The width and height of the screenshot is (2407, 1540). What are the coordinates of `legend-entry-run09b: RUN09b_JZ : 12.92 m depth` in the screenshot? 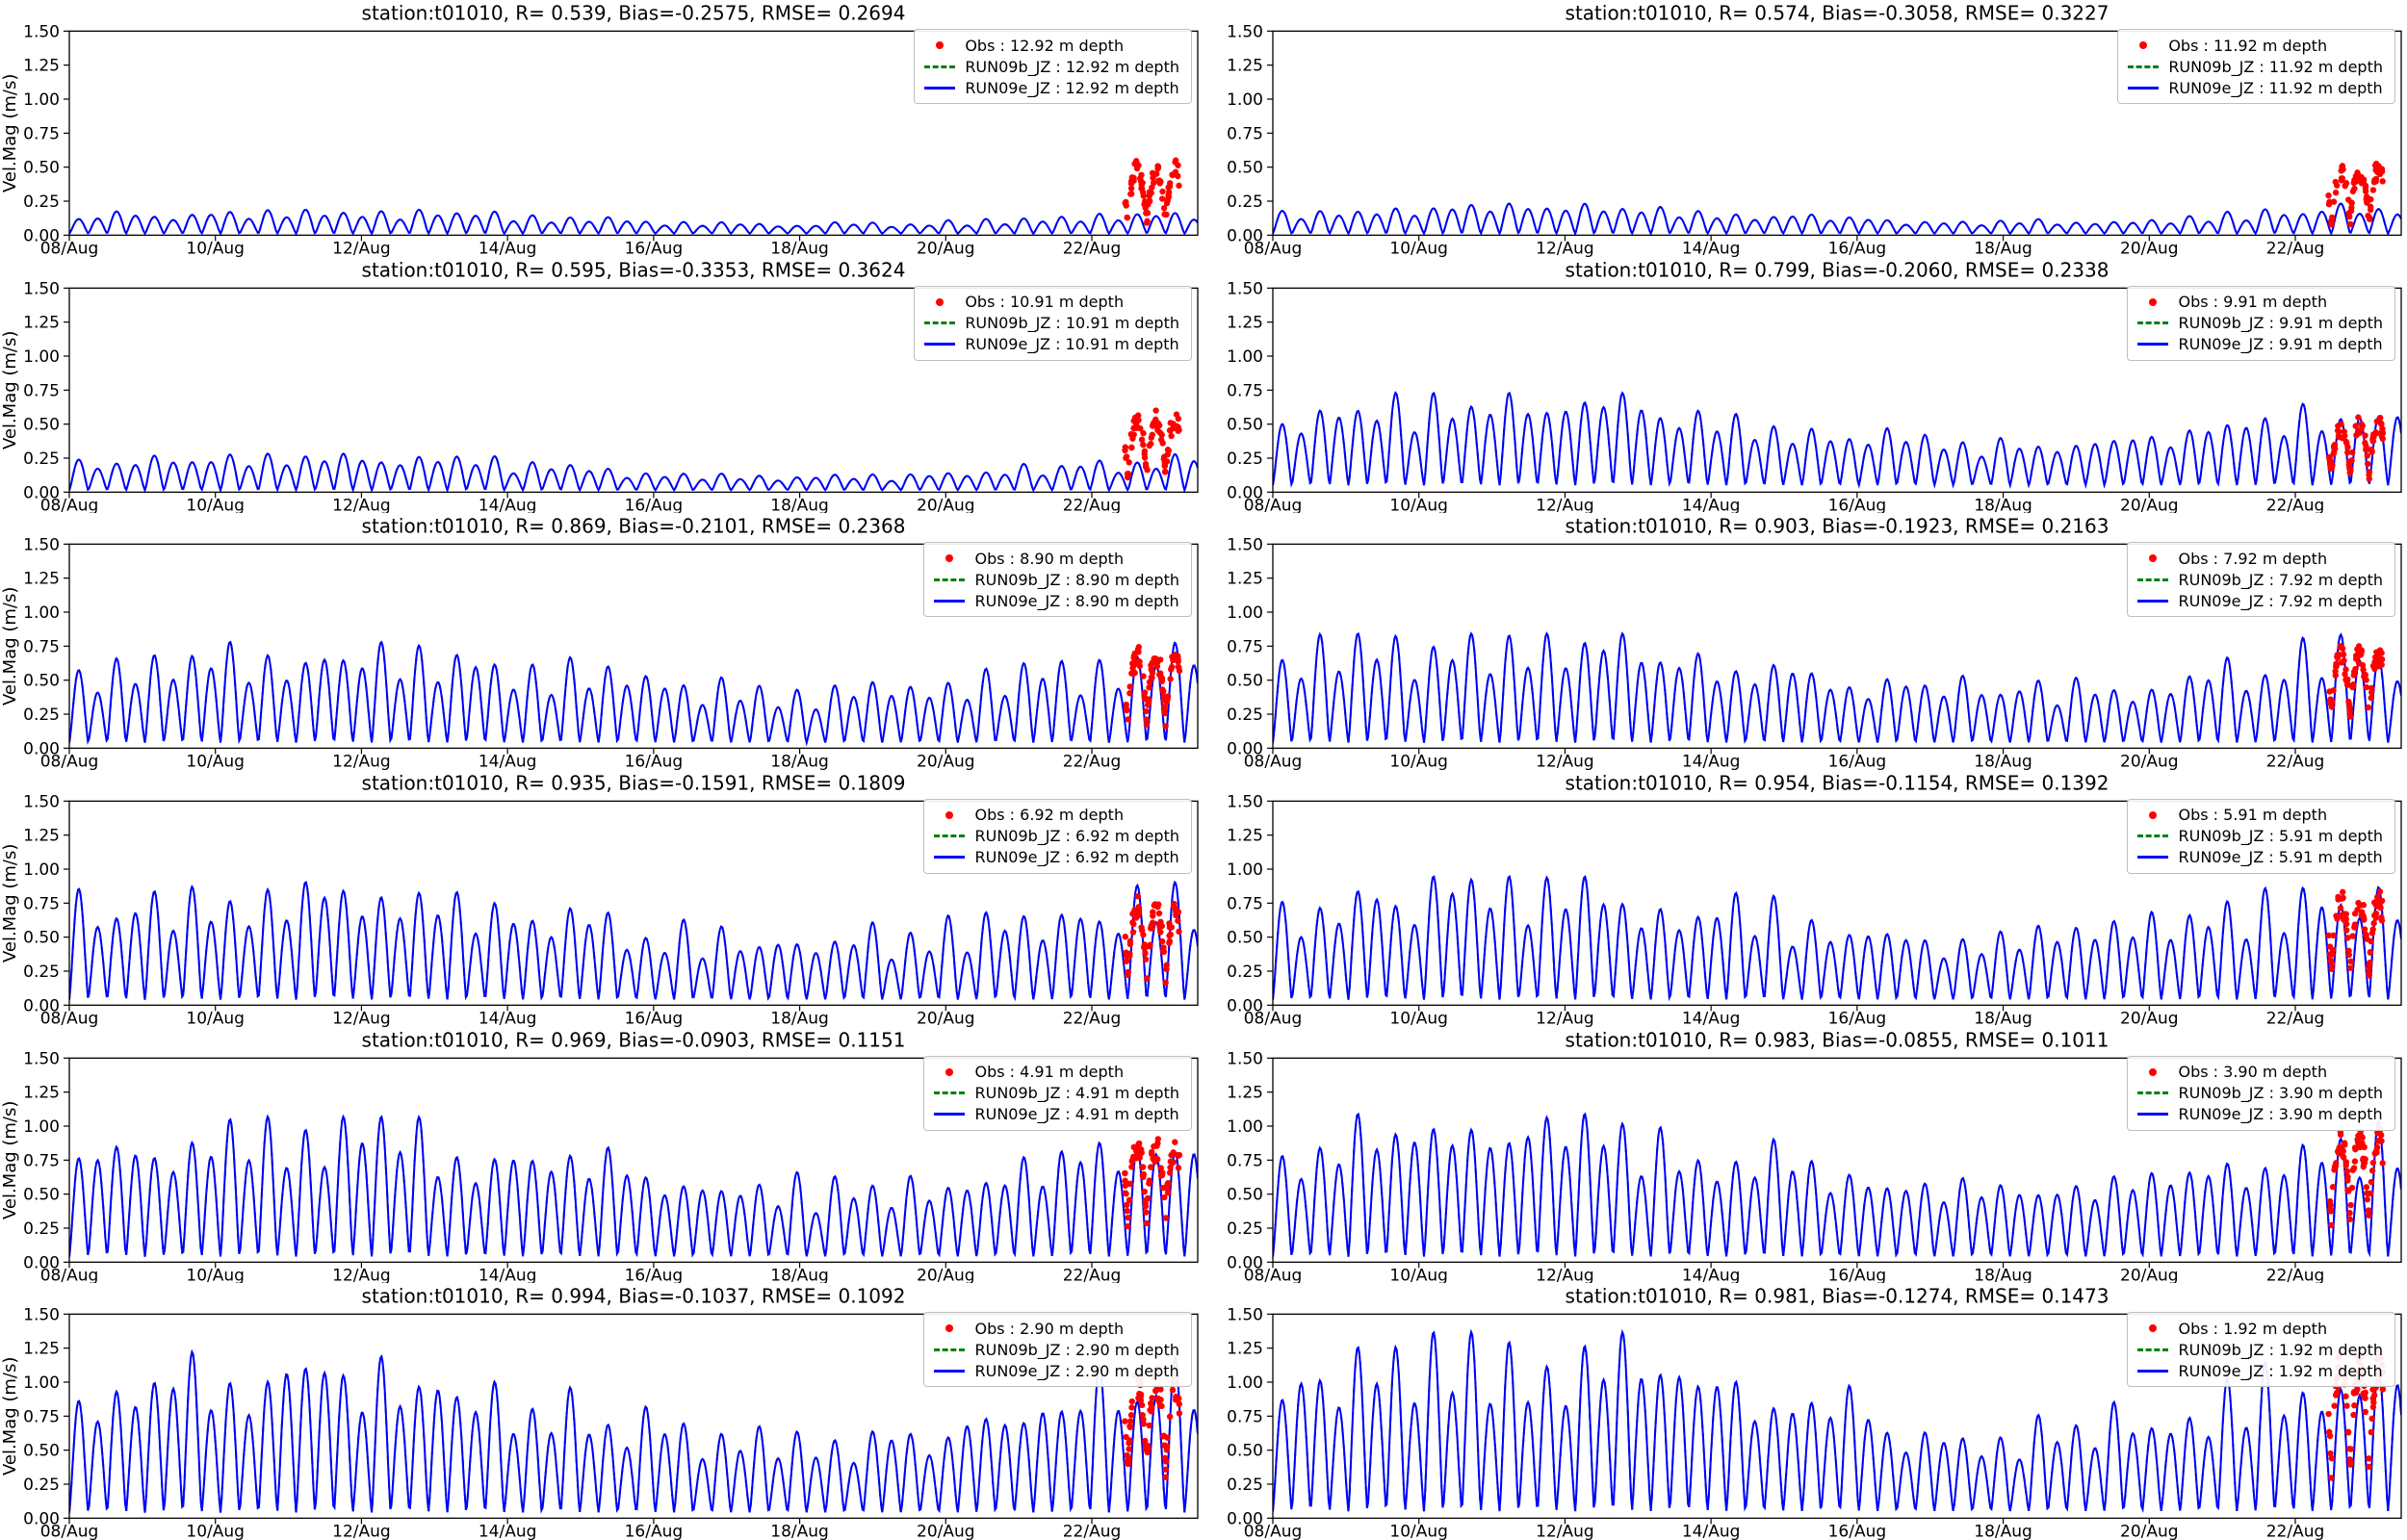 It's located at (1050, 66).